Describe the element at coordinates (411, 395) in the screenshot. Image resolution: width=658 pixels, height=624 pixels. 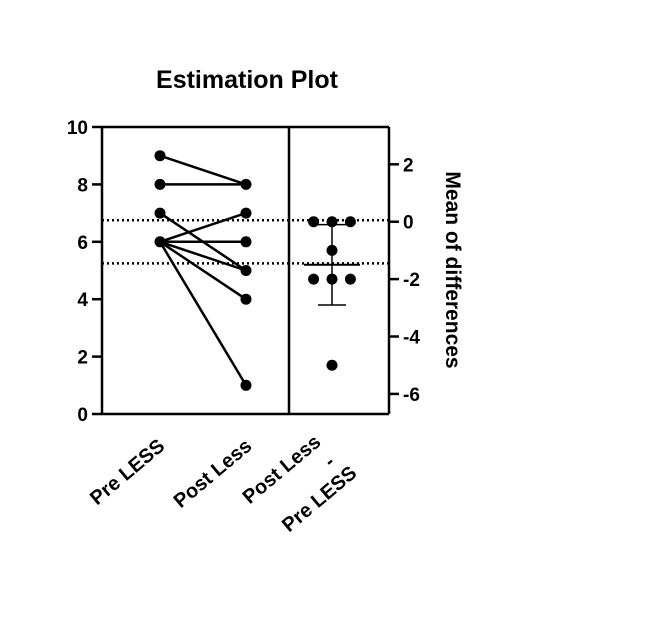
I see `right-tick-label: -6` at that location.